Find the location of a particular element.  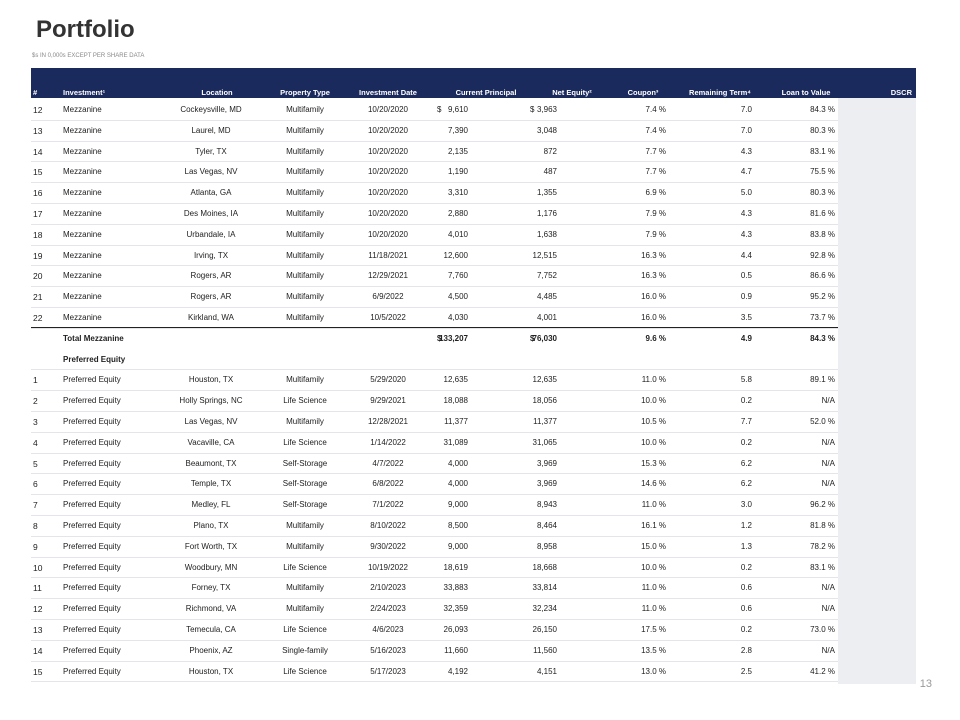

page-number: 13 is located at coordinates (925, 684).